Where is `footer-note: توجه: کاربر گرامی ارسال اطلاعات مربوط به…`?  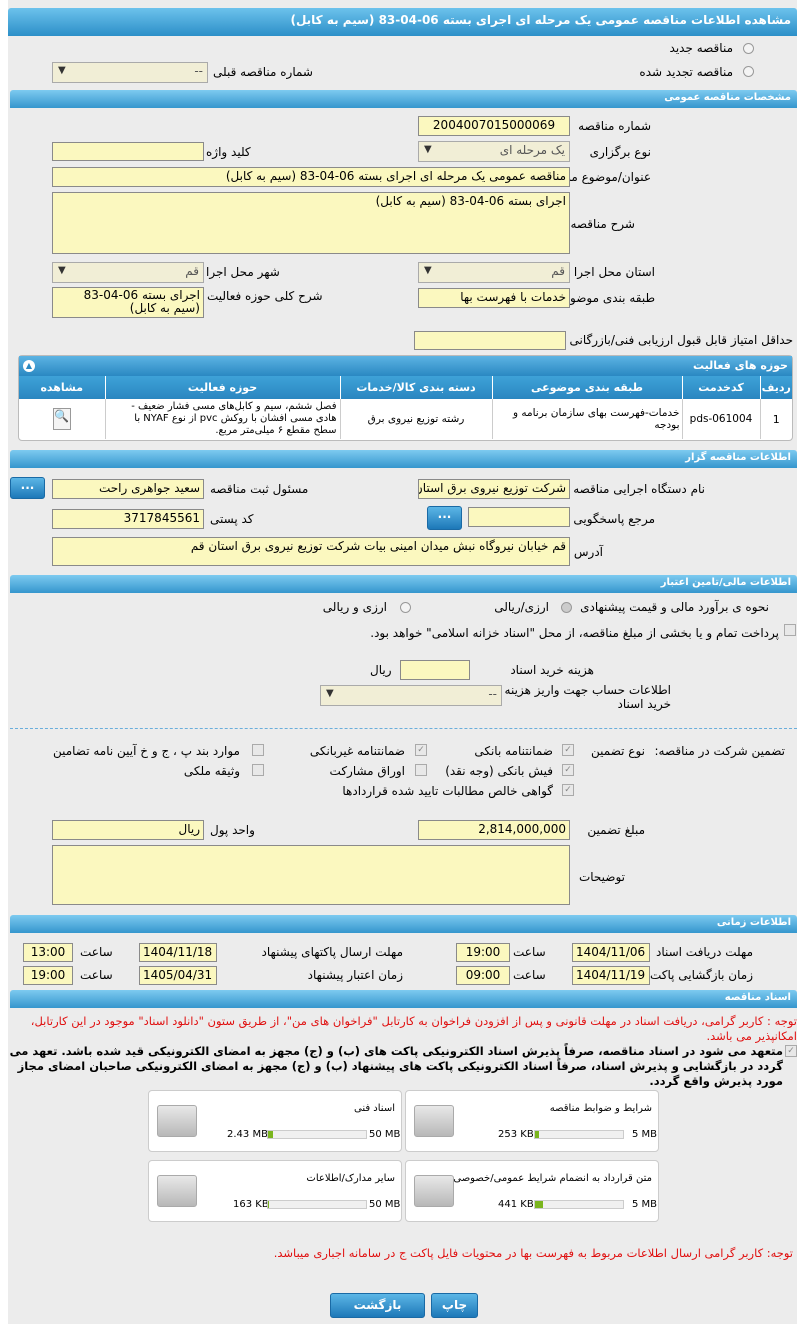
footer-note: توجه: کاربر گرامی ارسال اطلاعات مربوط به… is located at coordinates (533, 1253).